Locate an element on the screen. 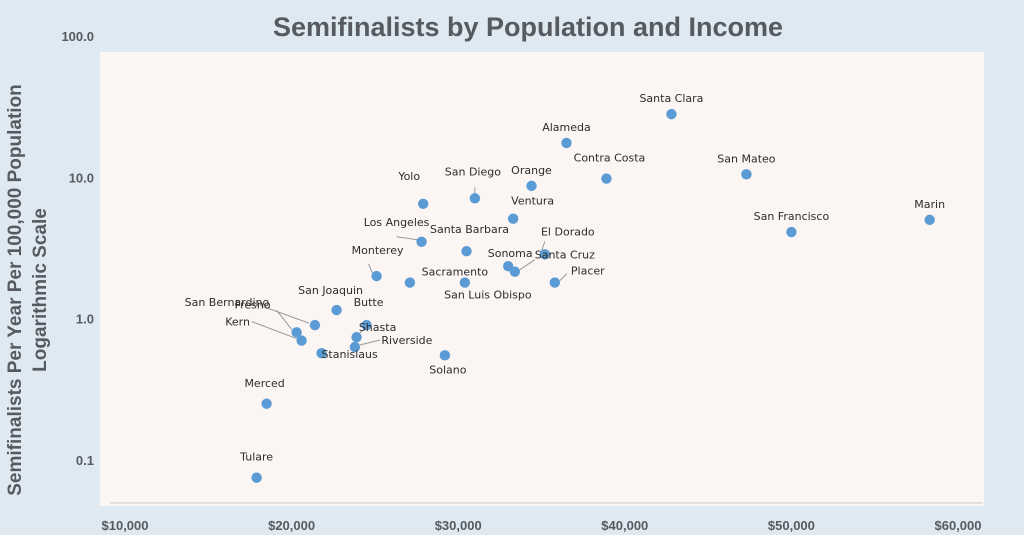  leader-line-san-bernardino is located at coordinates (285, 314).